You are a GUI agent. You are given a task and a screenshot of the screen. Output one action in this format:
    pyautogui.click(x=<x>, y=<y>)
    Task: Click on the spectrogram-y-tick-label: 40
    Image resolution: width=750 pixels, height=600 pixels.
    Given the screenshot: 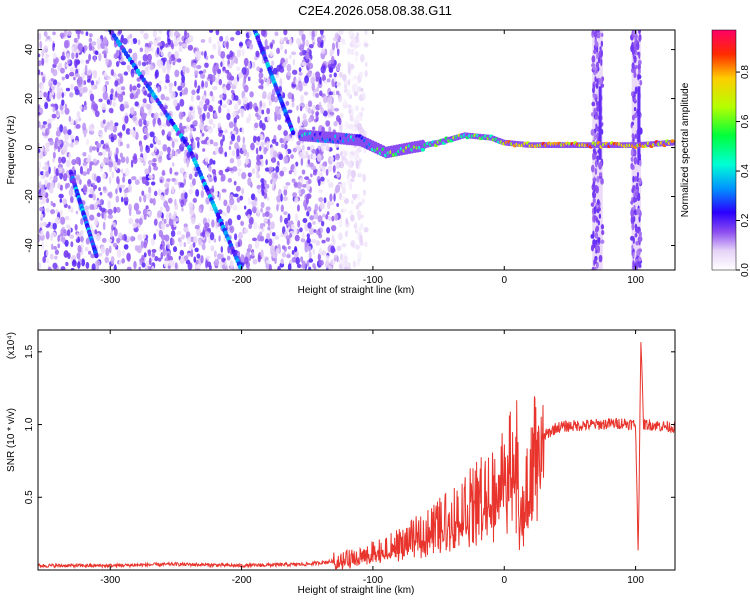 What is the action you would take?
    pyautogui.click(x=29, y=50)
    